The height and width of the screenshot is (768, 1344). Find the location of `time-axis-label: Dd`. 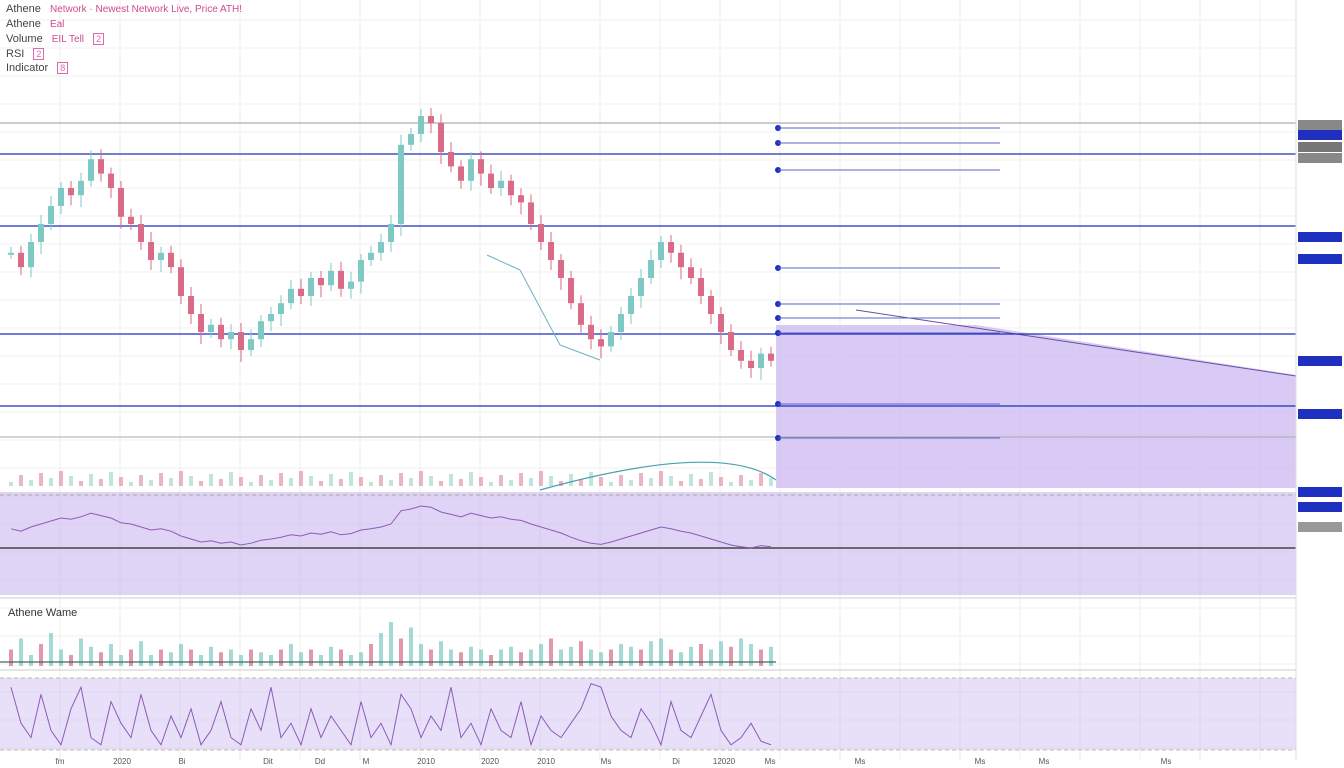

time-axis-label: Dd is located at coordinates (320, 761).